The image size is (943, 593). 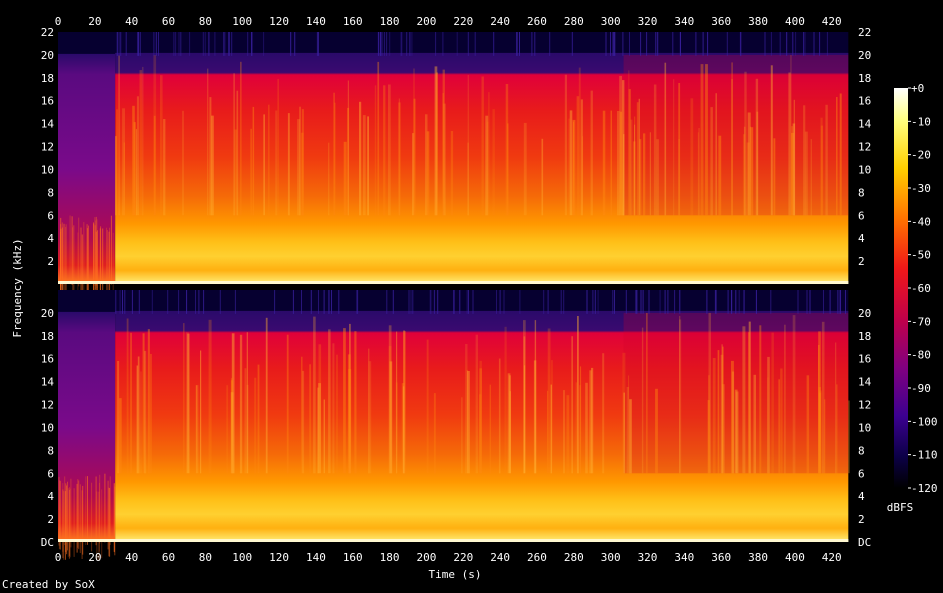 What do you see at coordinates (611, 557) in the screenshot?
I see `x-tick-label-bottom: 300` at bounding box center [611, 557].